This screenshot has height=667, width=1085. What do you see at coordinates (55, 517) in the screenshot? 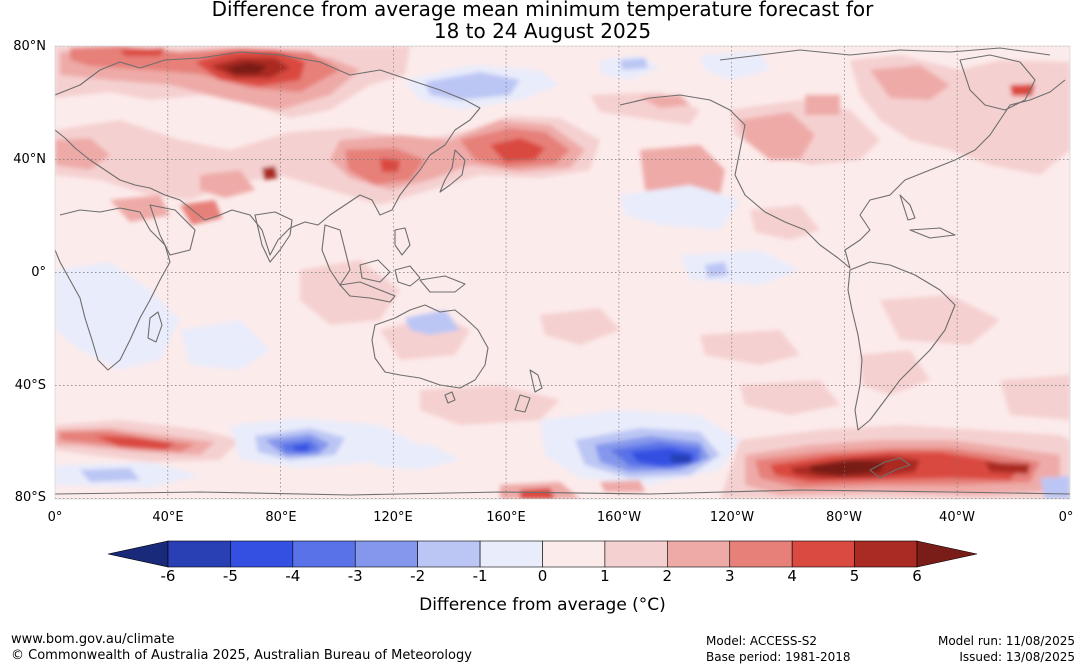
I see `lon-label-0-west: 0°` at bounding box center [55, 517].